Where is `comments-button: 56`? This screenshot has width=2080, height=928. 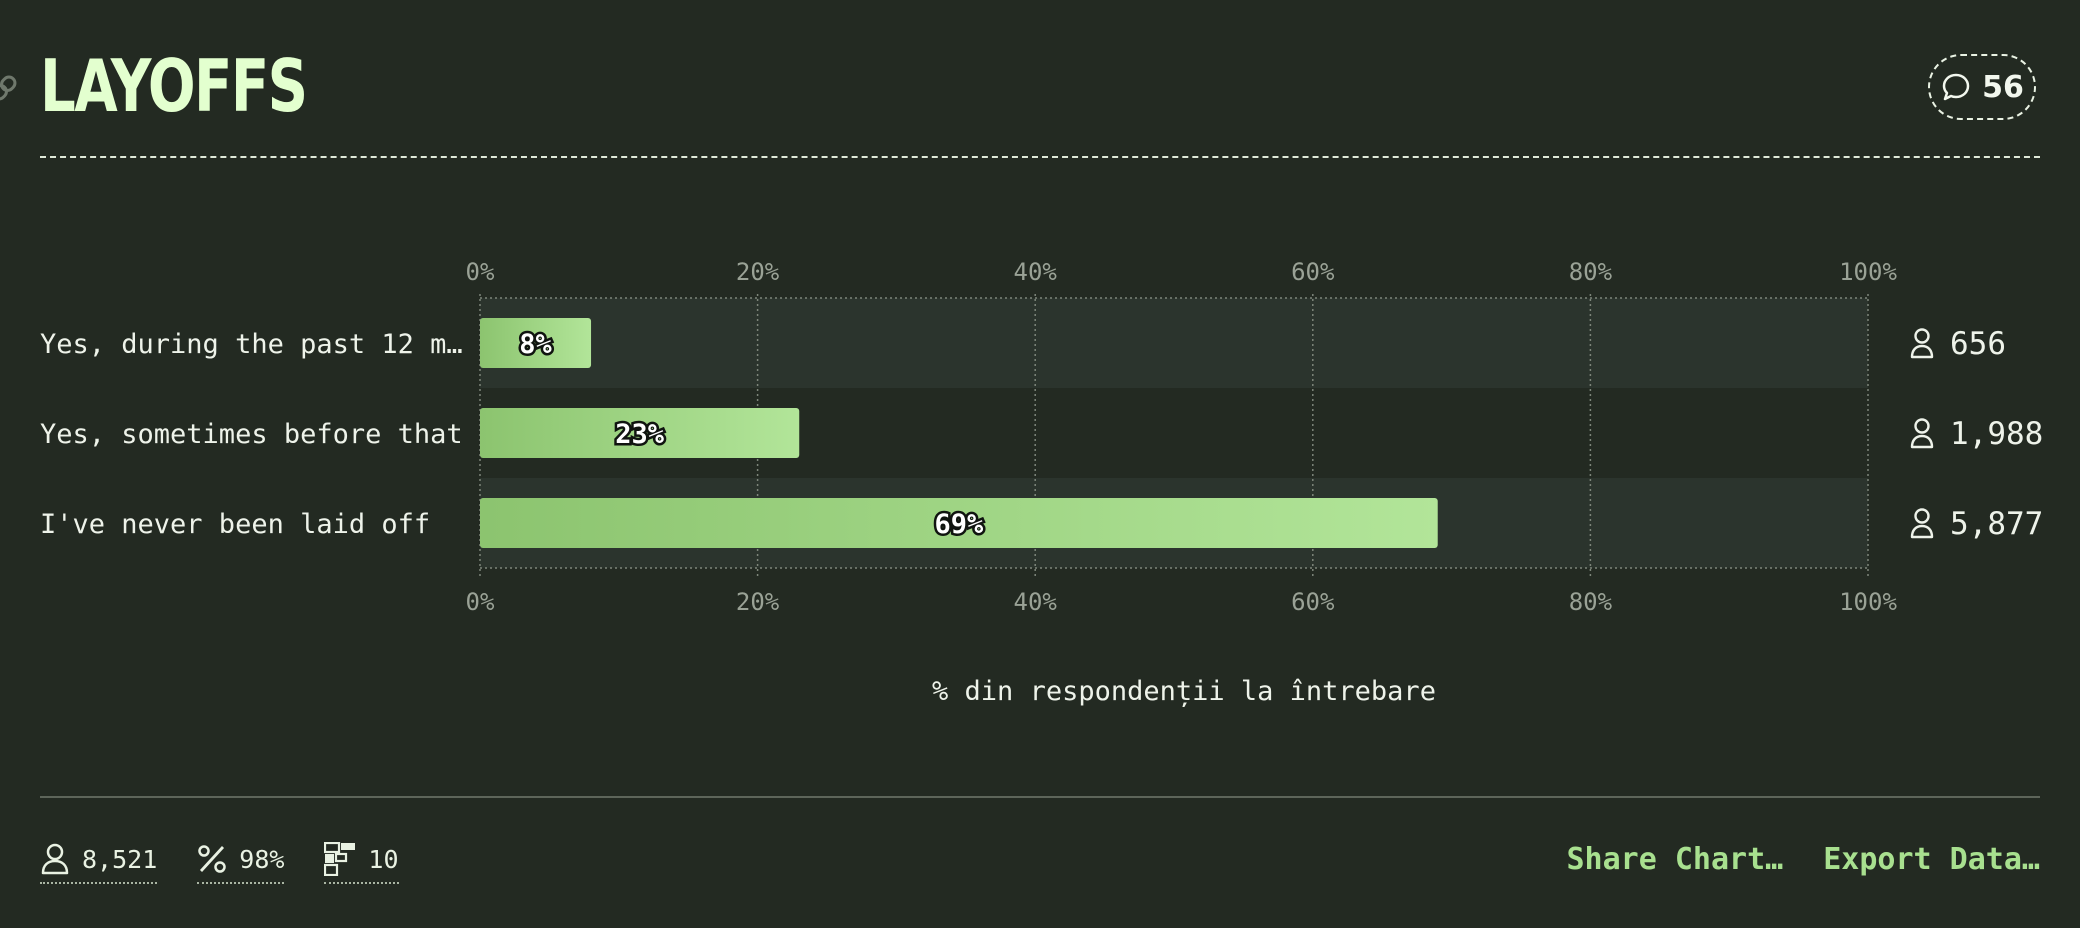
comments-button: 56 is located at coordinates (1982, 87).